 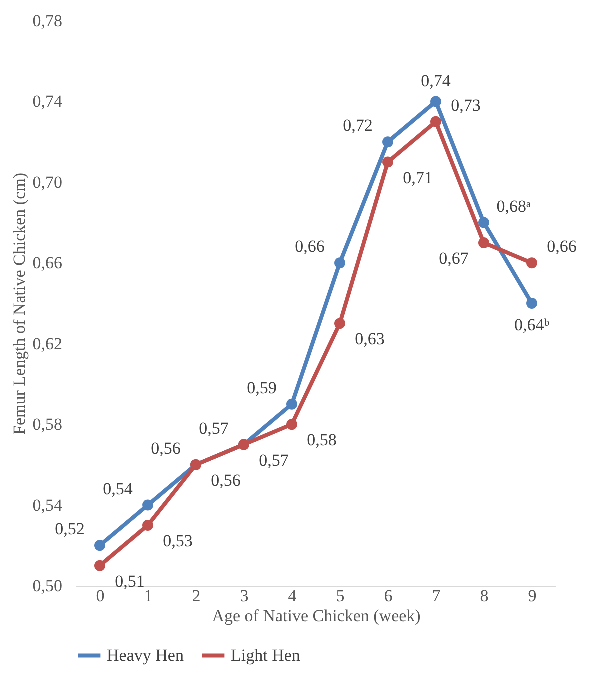 I want to click on x-tick-label: 6, so click(x=388, y=596).